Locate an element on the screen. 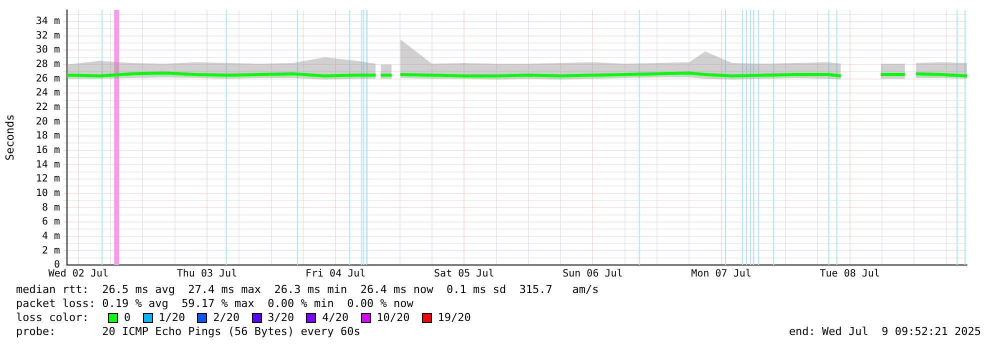 This screenshot has height=347, width=997. y-tick-label: 0 is located at coordinates (57, 265).